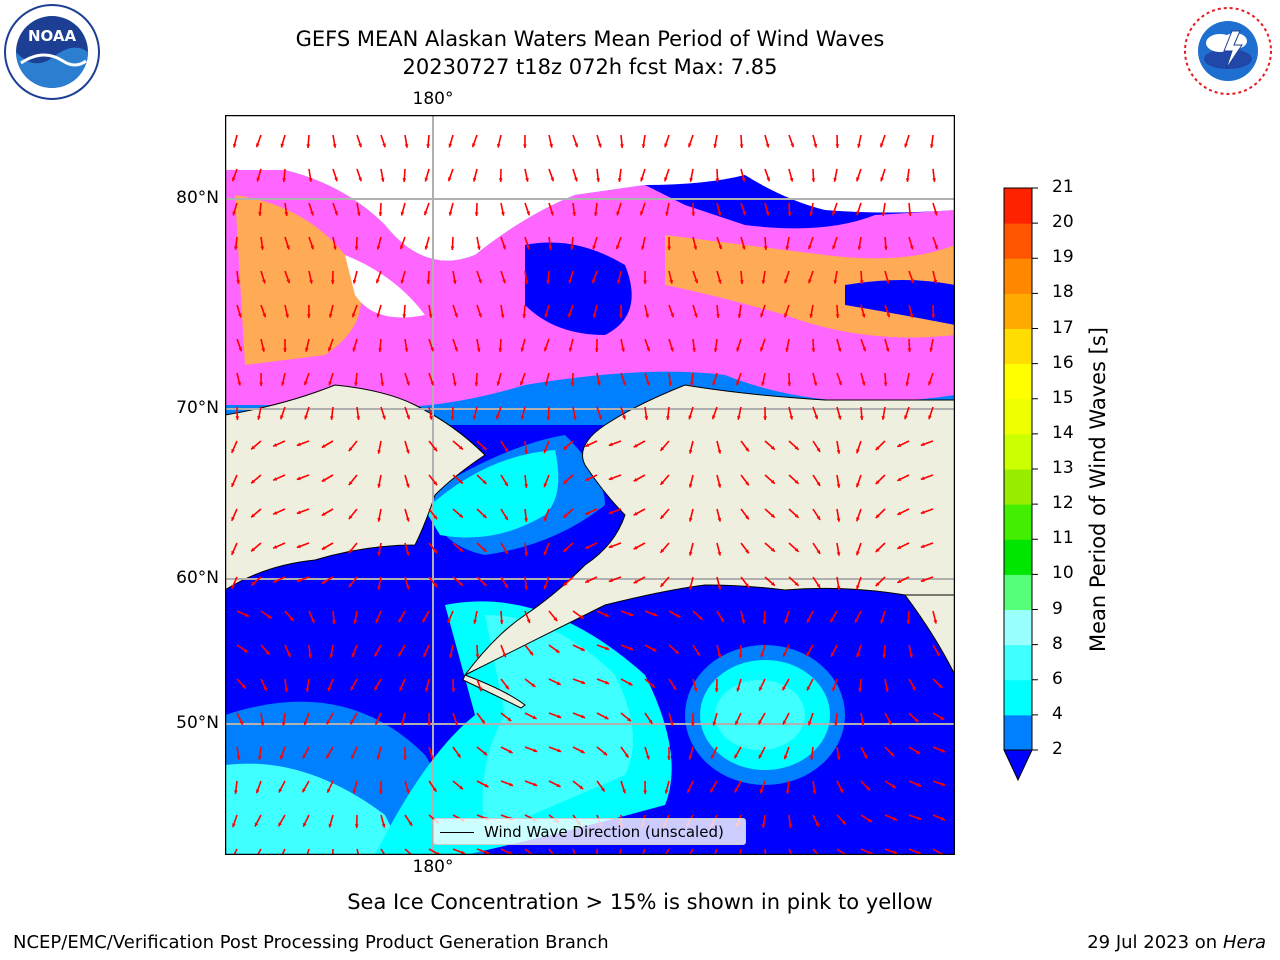  What do you see at coordinates (197, 723) in the screenshot?
I see `lat-label-50: 50°N` at bounding box center [197, 723].